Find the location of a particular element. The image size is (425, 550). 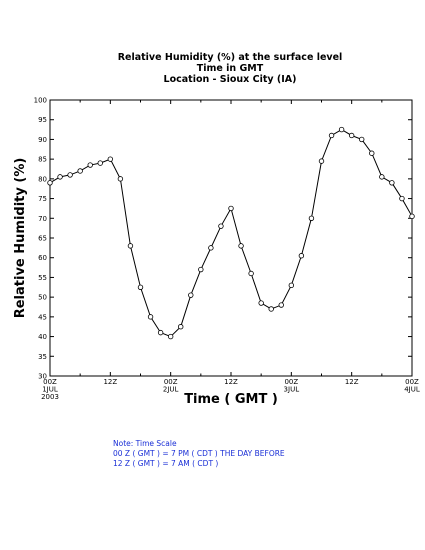

y-tick-label: 40 is located at coordinates (42, 337).